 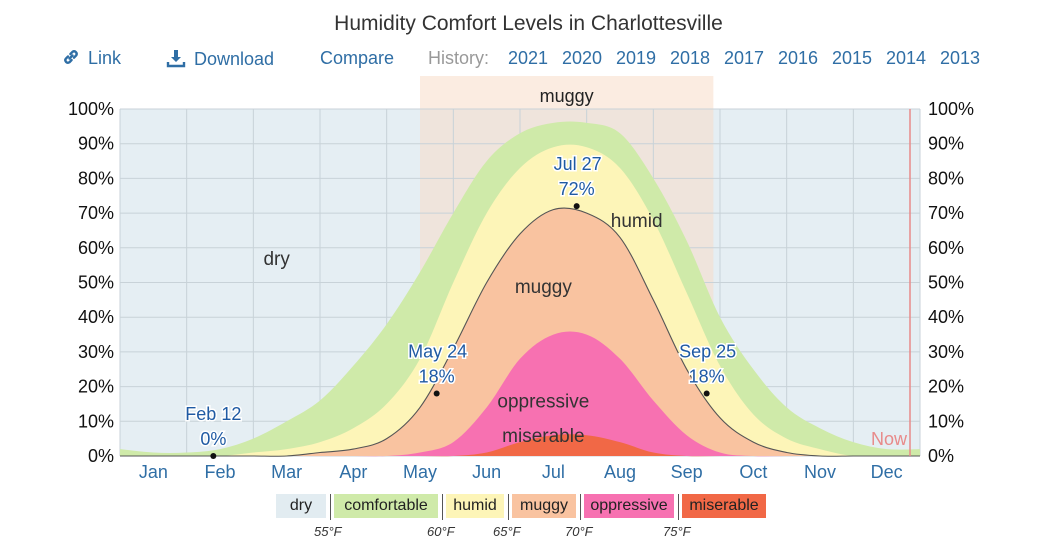 What do you see at coordinates (96, 283) in the screenshot?
I see `y-tick-label-left: 50%` at bounding box center [96, 283].